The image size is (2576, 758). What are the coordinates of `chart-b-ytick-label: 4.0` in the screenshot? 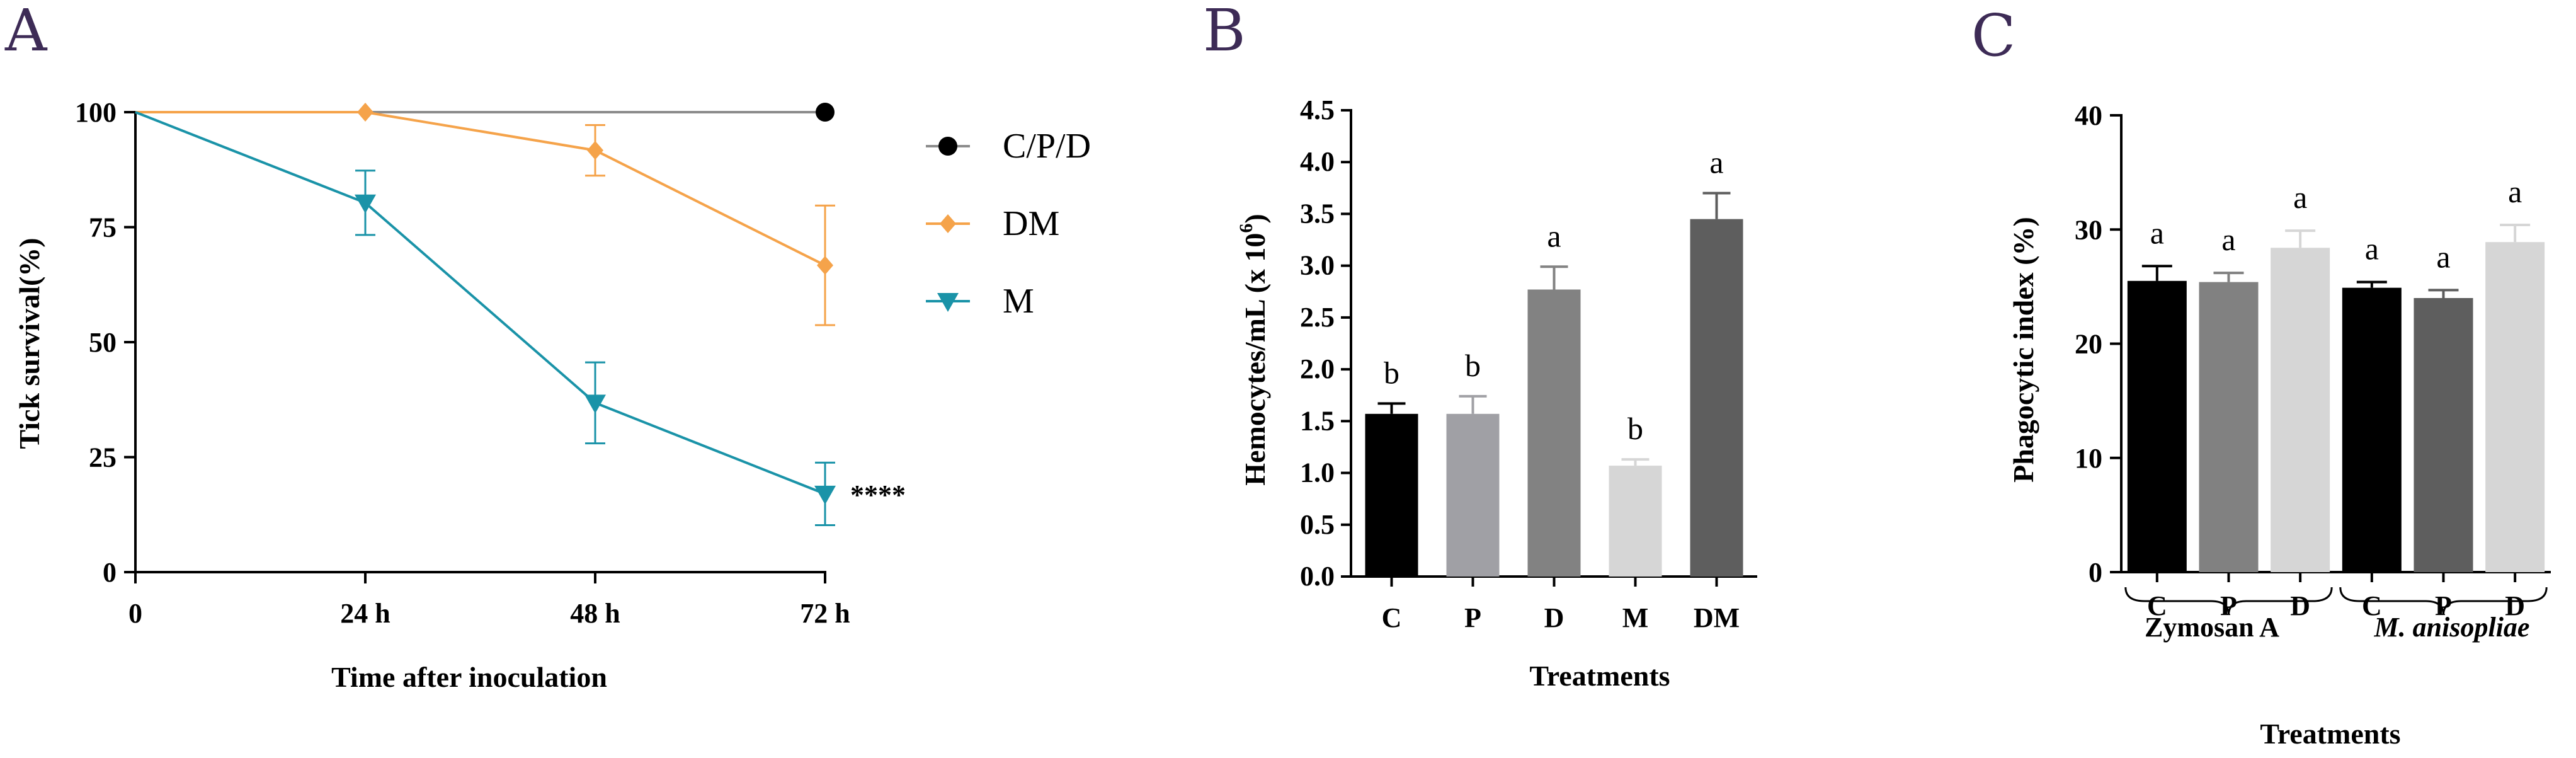 It's located at (1317, 161).